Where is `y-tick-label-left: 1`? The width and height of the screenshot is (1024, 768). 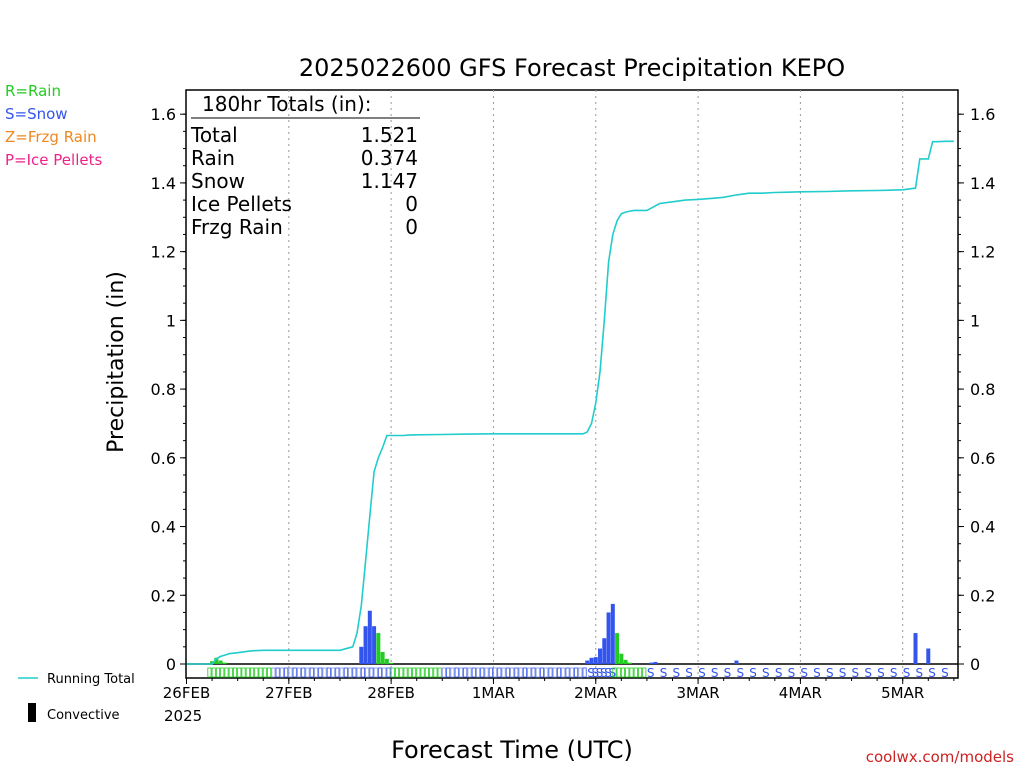 y-tick-label-left: 1 is located at coordinates (171, 320).